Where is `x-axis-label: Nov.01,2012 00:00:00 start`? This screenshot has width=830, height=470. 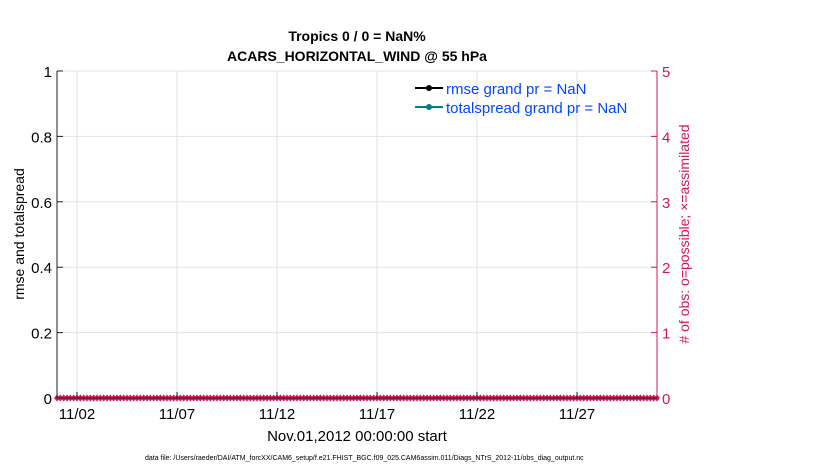
x-axis-label: Nov.01,2012 00:00:00 start is located at coordinates (357, 436).